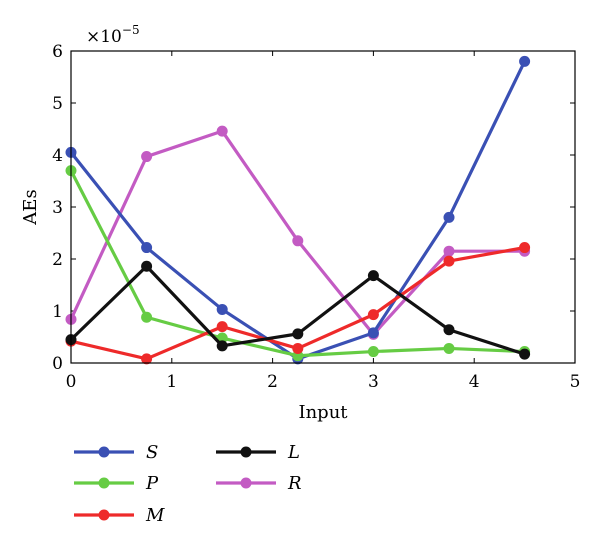 This screenshot has height=543, width=600. What do you see at coordinates (104, 483) in the screenshot?
I see `legend-marker-P` at bounding box center [104, 483].